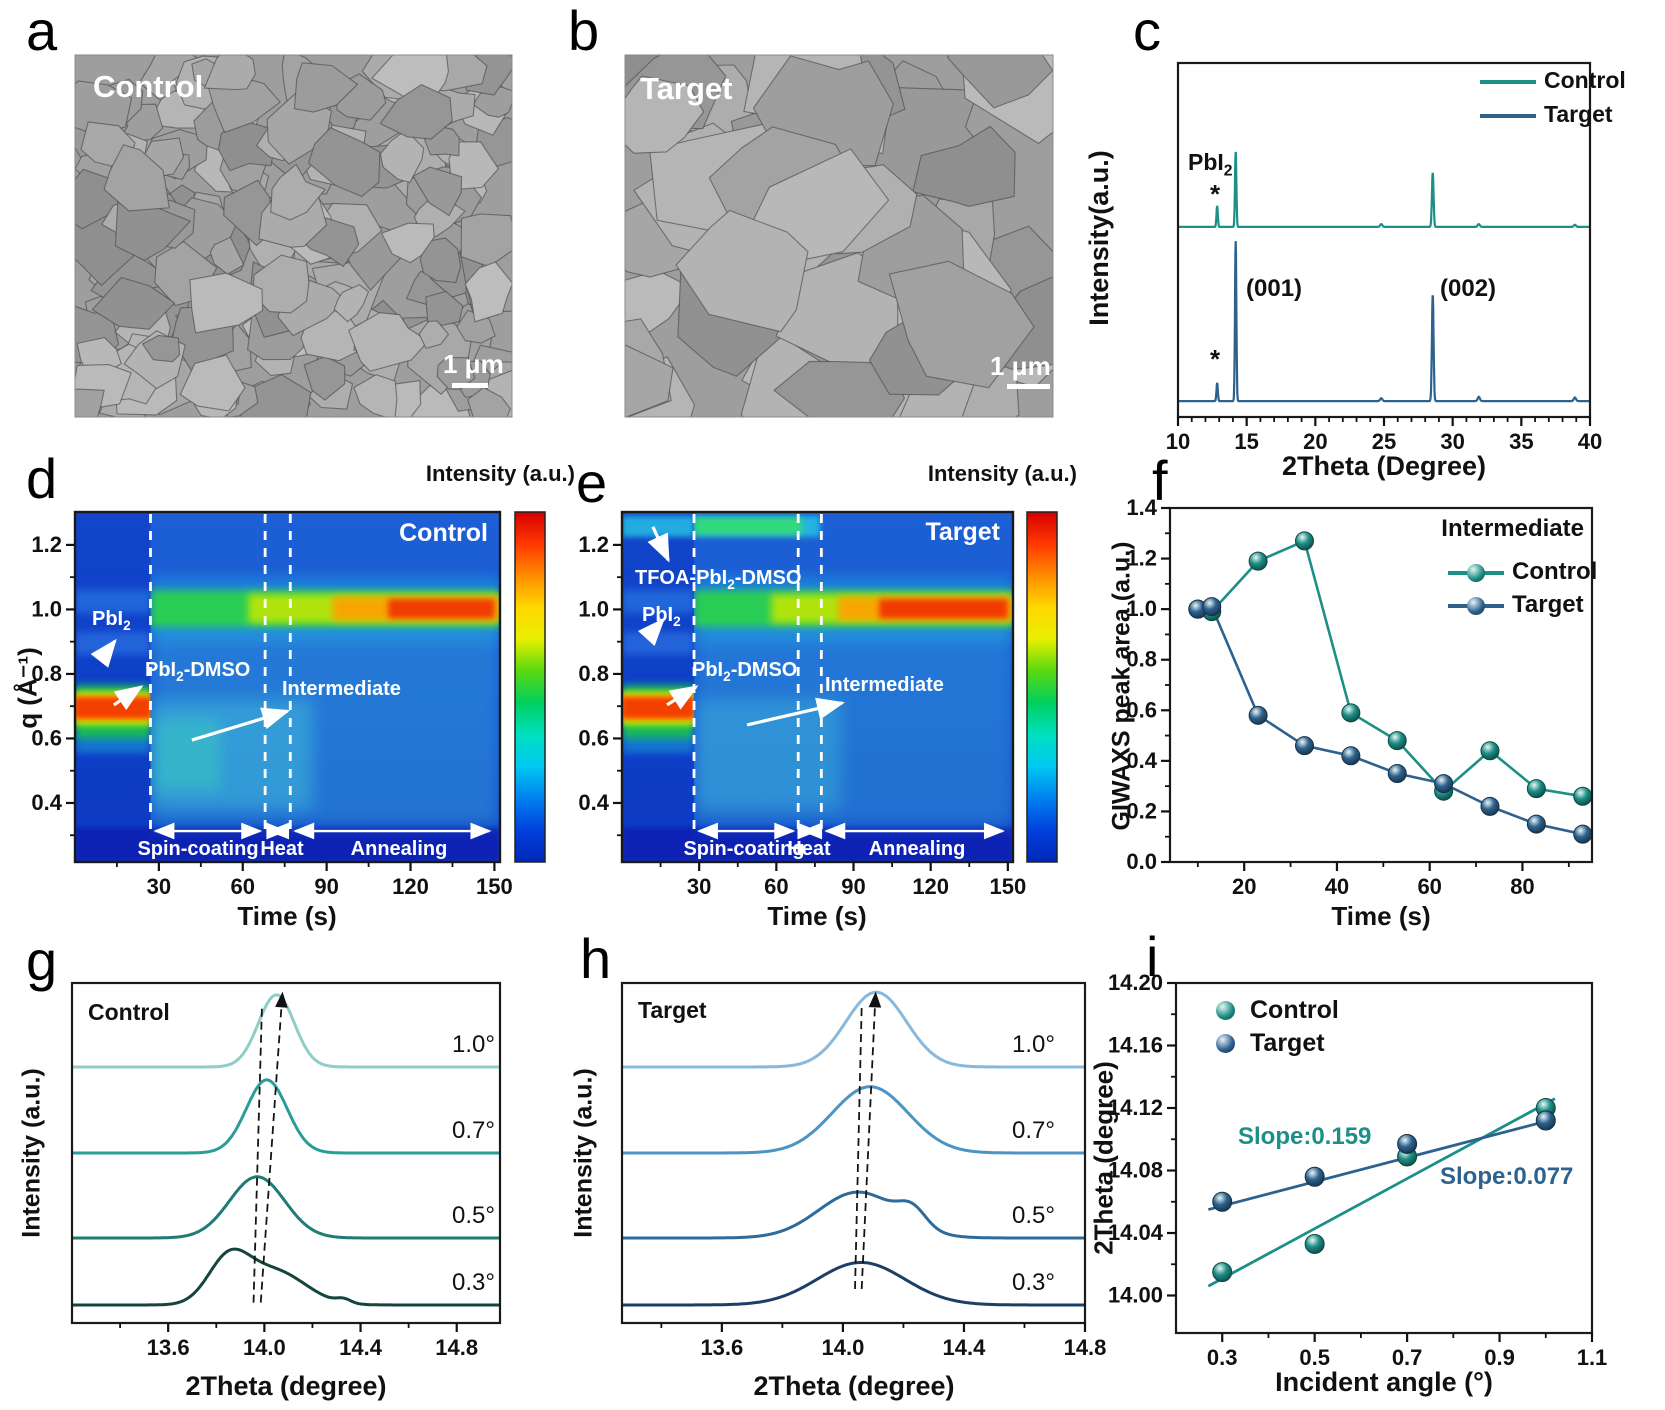 The height and width of the screenshot is (1410, 1665). What do you see at coordinates (1337, 886) in the screenshot?
I see `x-tick-label: 40` at bounding box center [1337, 886].